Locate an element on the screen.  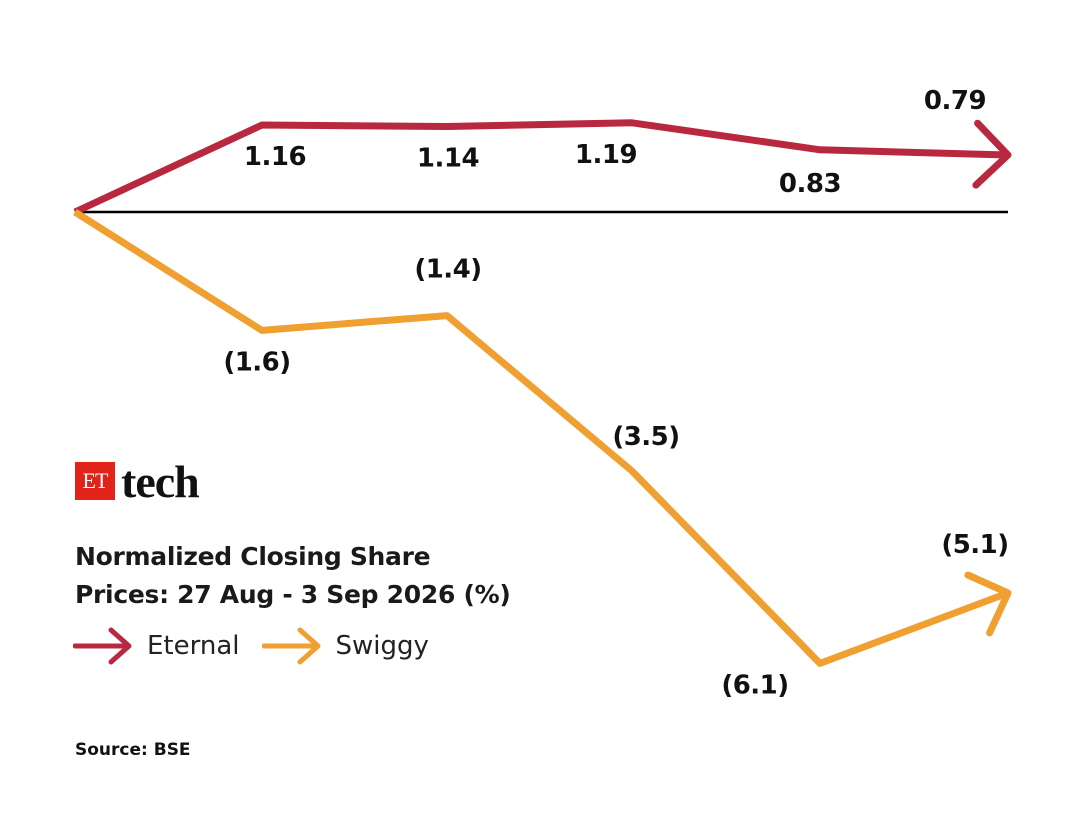
data-label-eternal-5: 0.79 is located at coordinates (955, 101).